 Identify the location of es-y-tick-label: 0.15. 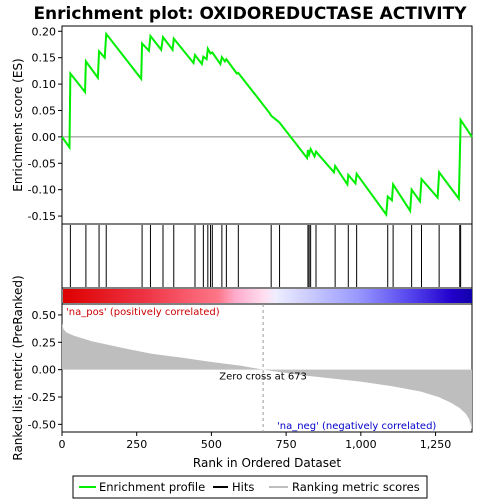
(44, 58).